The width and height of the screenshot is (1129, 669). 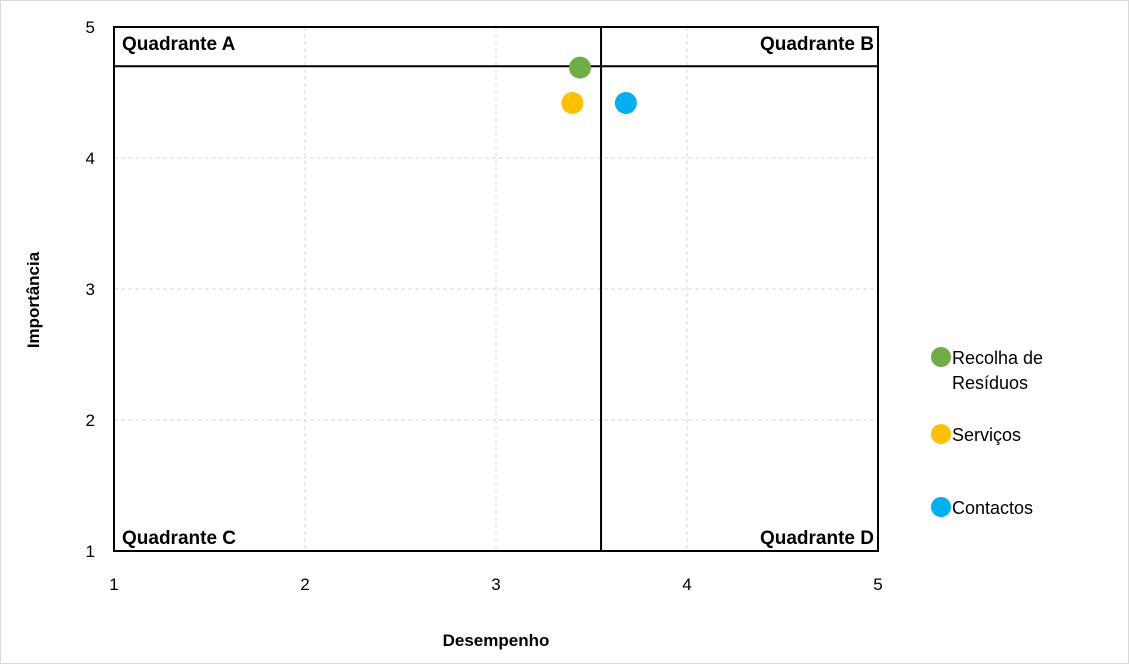 I want to click on legend: Recolha de Resíduos Serviços Contactos, so click(x=987, y=432).